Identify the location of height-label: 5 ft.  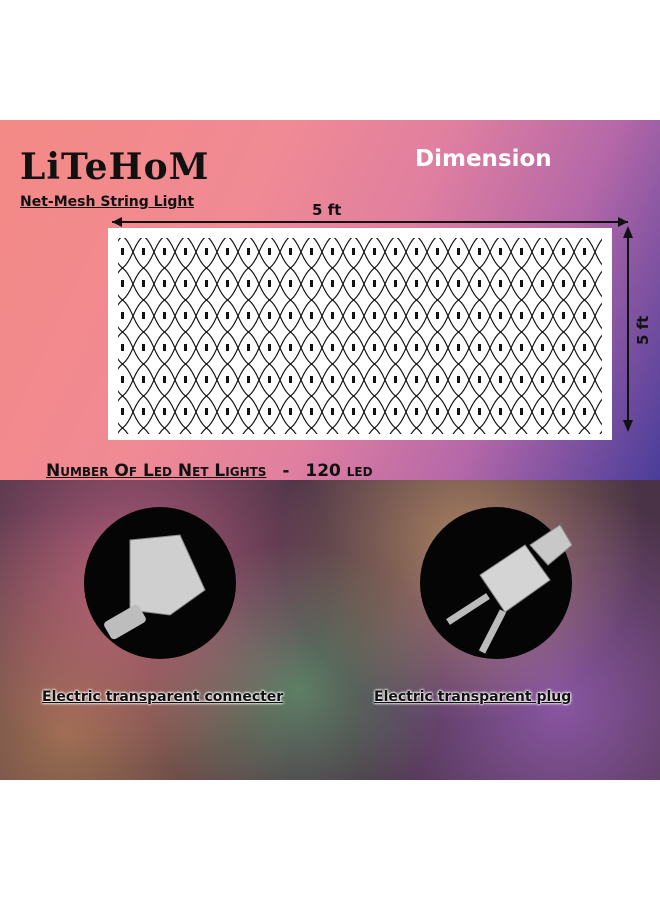
(643, 330).